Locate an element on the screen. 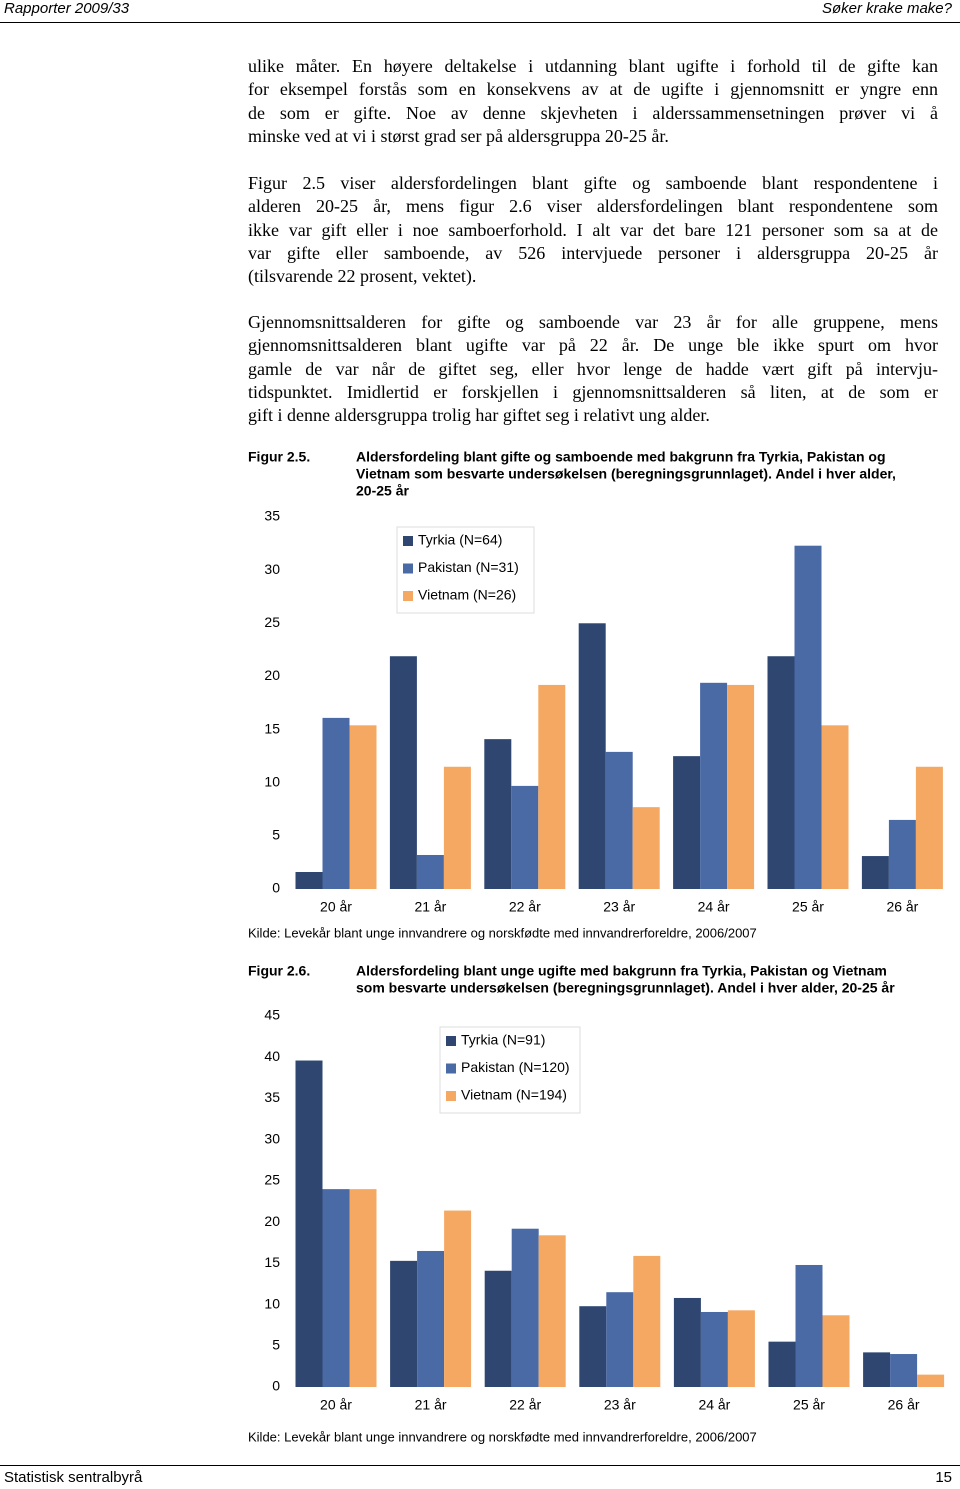  y-tick-label: 40 is located at coordinates (272, 1056).